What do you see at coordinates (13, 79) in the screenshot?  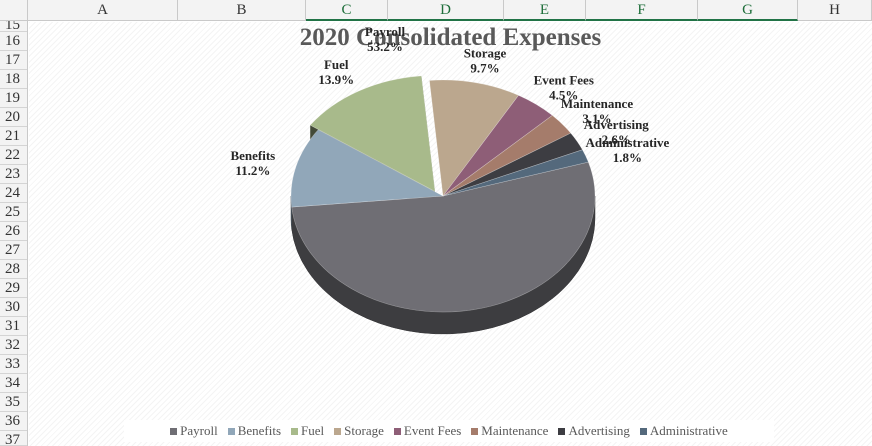 I see `row-header-18: 18` at bounding box center [13, 79].